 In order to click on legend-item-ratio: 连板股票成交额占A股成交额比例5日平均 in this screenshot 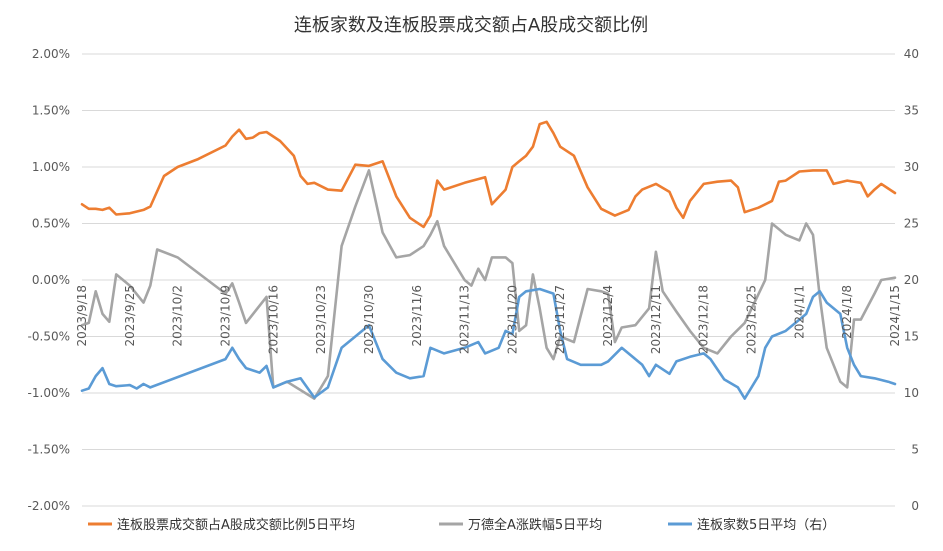, I will do `click(221, 525)`.